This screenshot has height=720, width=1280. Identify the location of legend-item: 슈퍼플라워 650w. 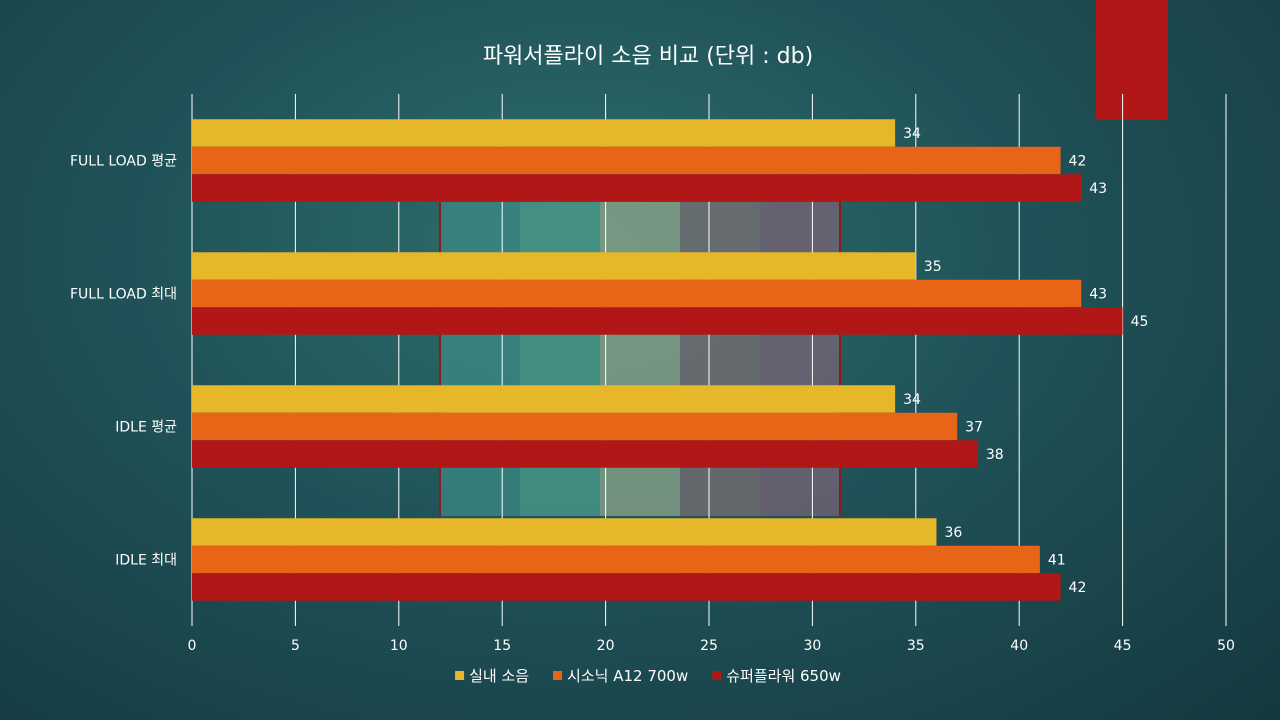
(776, 676).